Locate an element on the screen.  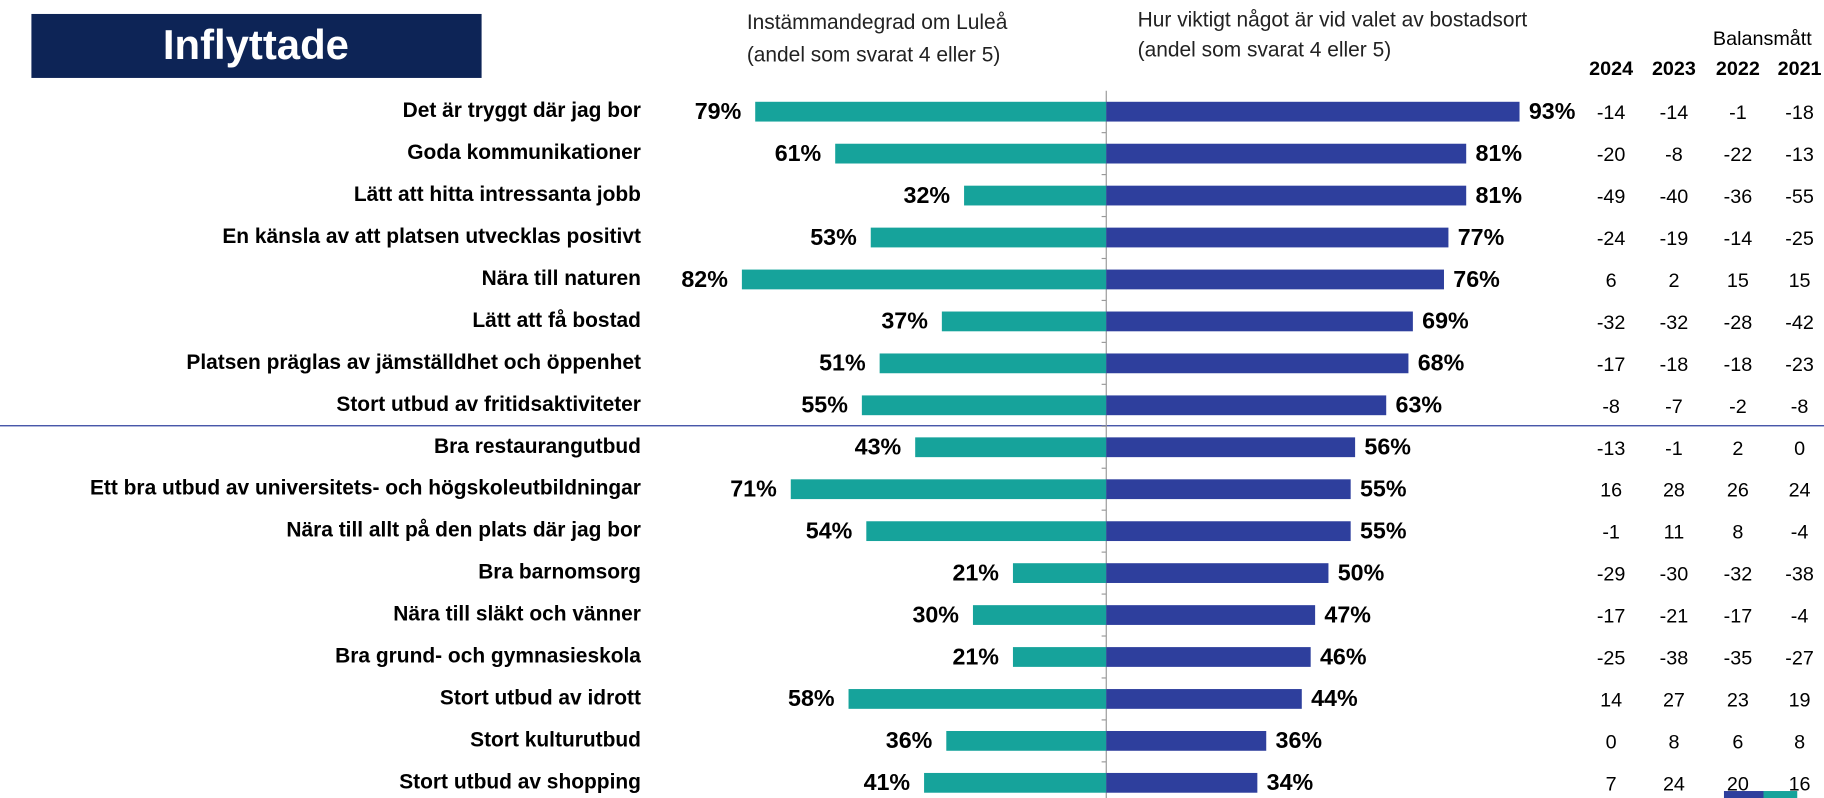
category-label: Det är tryggt där jag bor is located at coordinates (522, 110).